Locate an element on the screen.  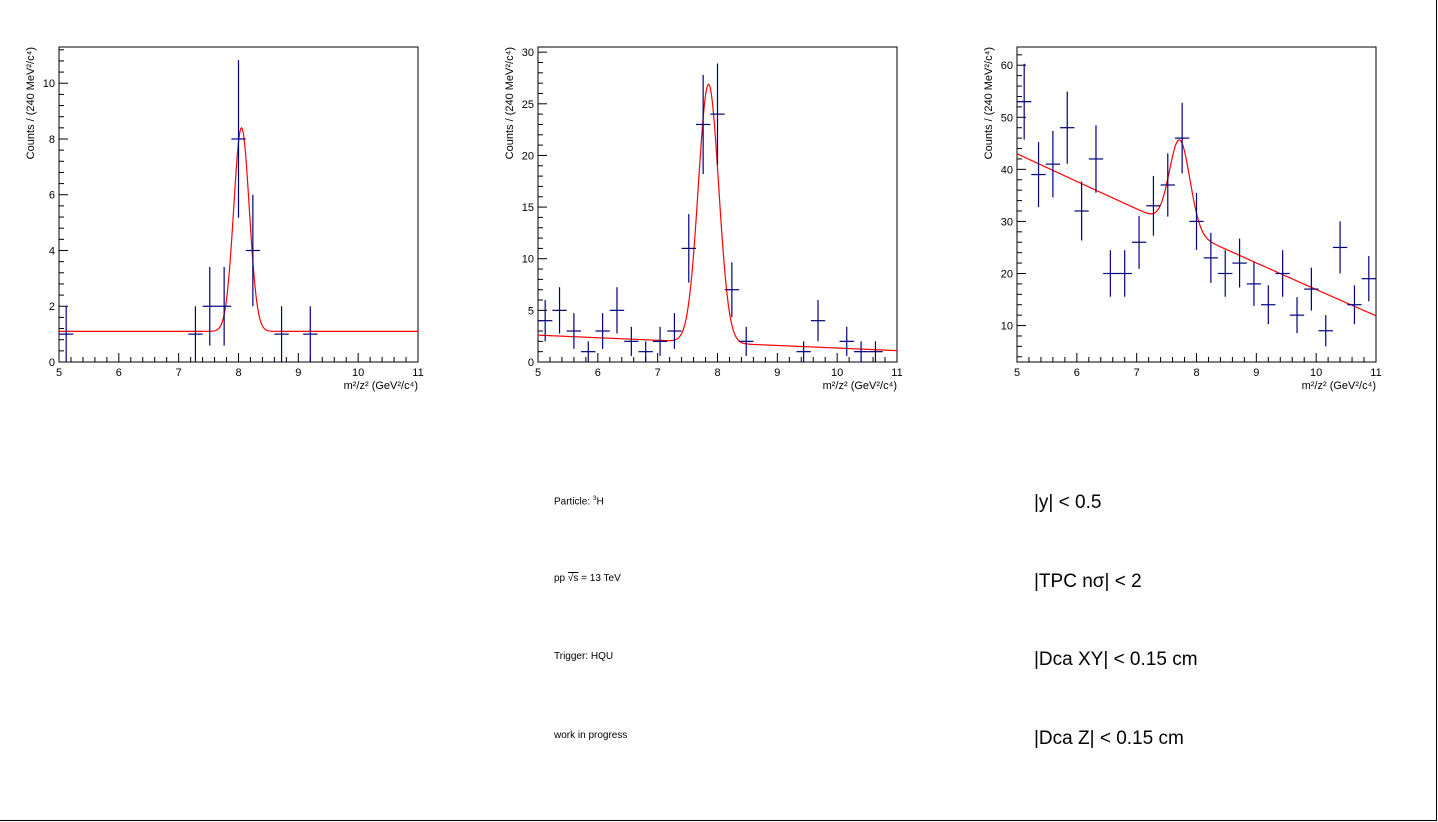
y-tick-label: 6 is located at coordinates (52, 196).